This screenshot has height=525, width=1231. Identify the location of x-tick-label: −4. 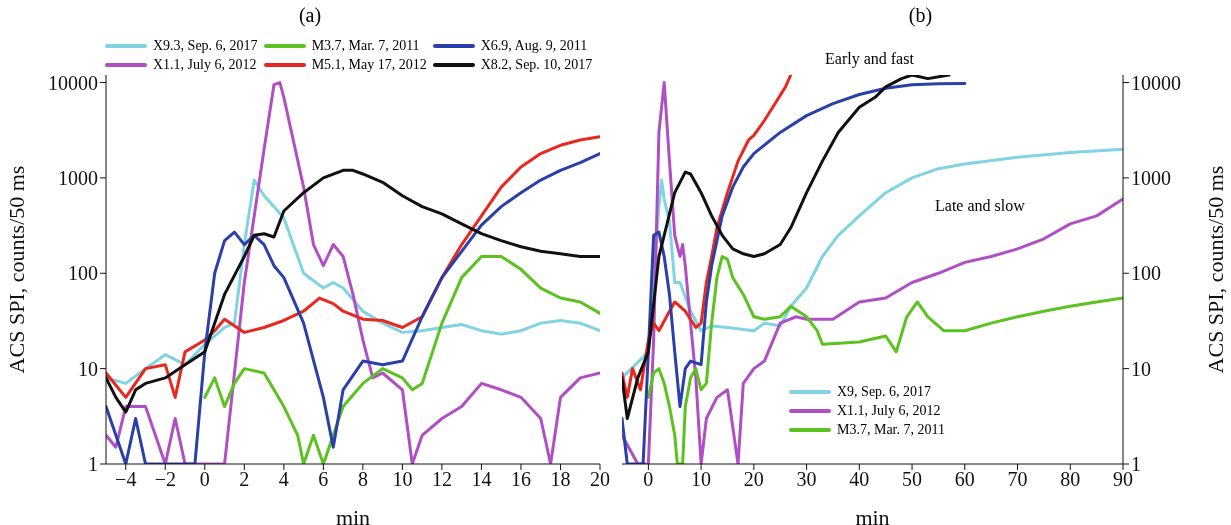
(126, 479).